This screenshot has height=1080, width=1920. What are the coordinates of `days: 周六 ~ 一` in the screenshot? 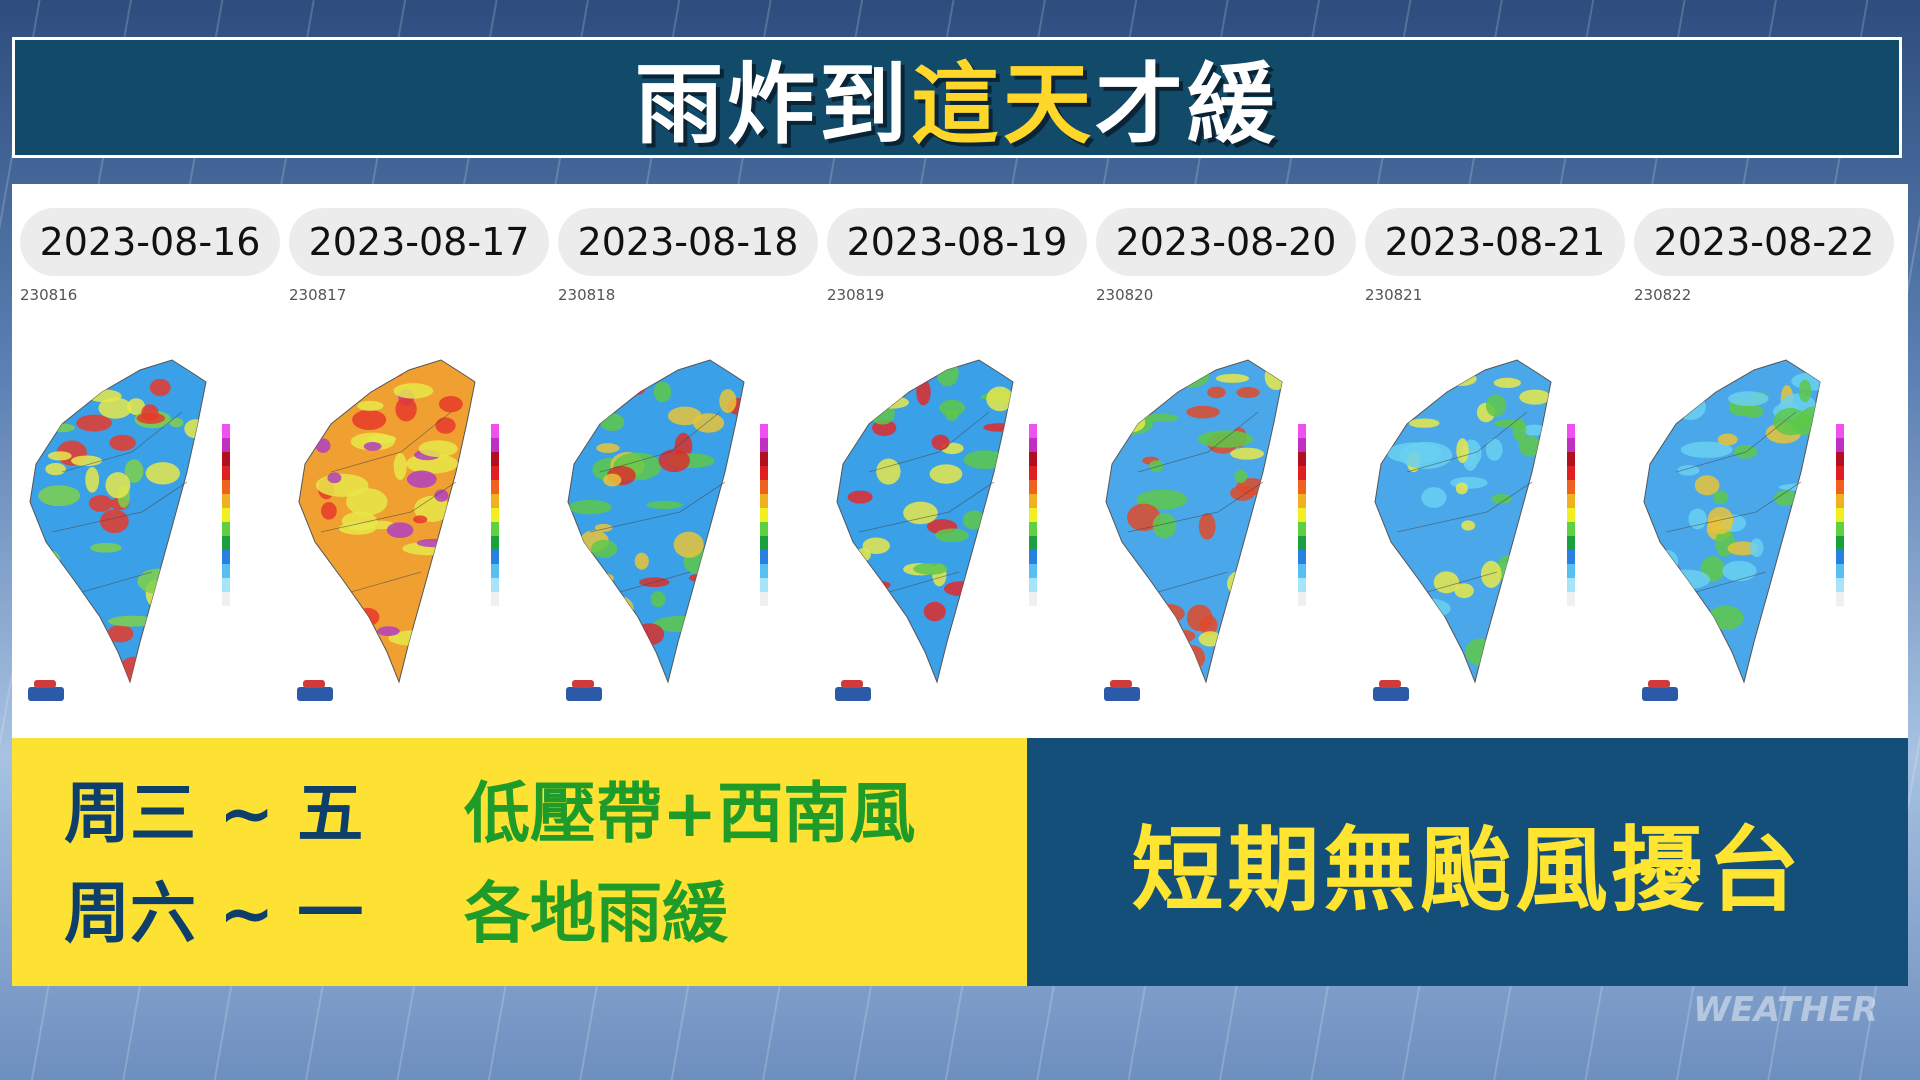 It's located at (214, 913).